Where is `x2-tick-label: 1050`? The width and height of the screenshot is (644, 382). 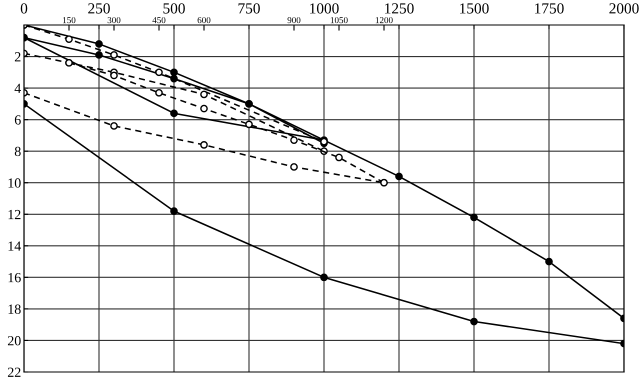
x2-tick-label: 1050 is located at coordinates (339, 20).